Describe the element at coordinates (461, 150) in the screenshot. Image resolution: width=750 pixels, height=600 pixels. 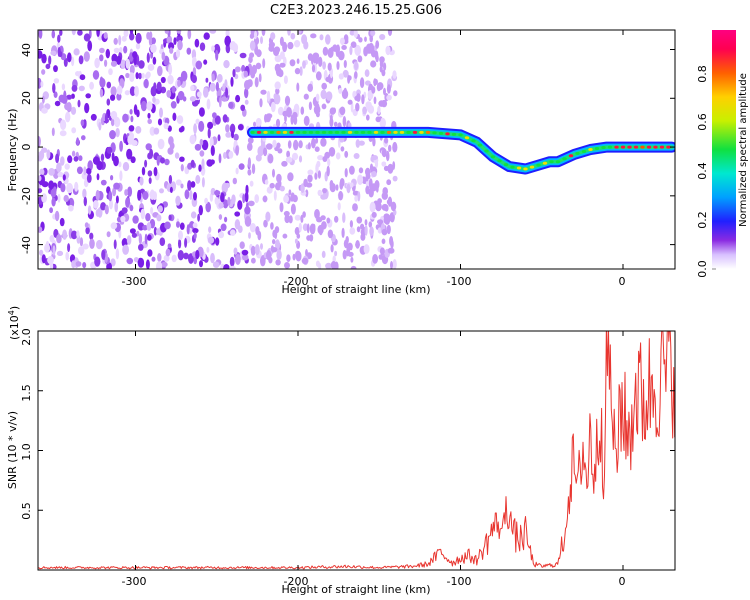
I see `signal-ridge` at that location.